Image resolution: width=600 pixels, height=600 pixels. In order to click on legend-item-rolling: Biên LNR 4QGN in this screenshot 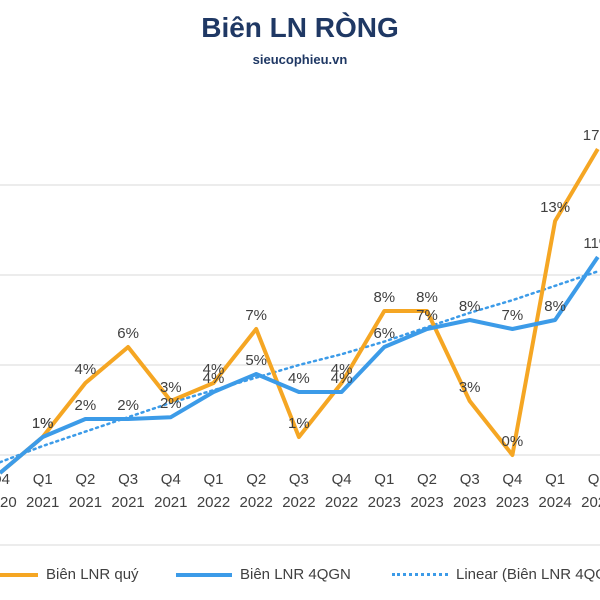, I will do `click(263, 574)`.